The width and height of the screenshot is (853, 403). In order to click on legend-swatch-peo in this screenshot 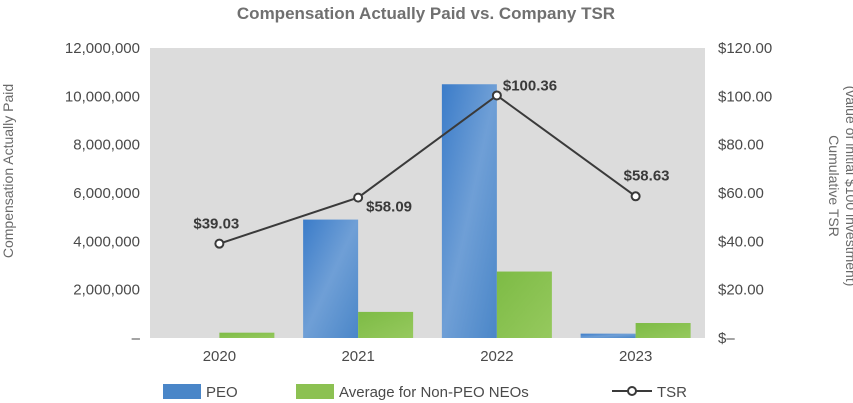, I will do `click(182, 391)`.